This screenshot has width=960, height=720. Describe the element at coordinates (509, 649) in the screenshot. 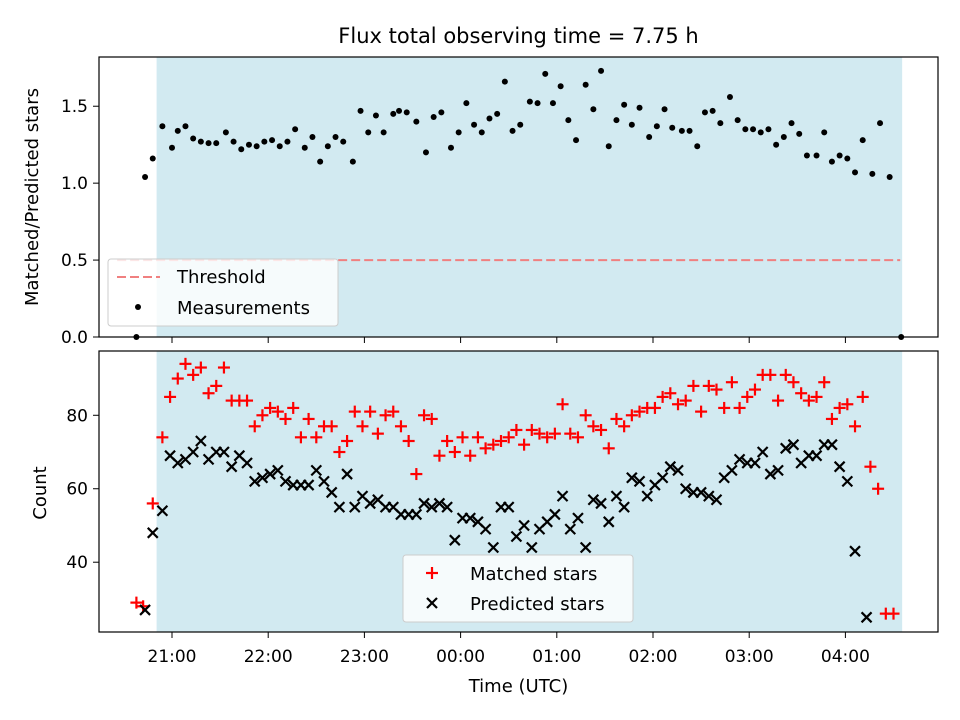

I see `x-axis: 21:00 22:00 23:00 00:00 01:00 02:00 03:00 04:00` at that location.